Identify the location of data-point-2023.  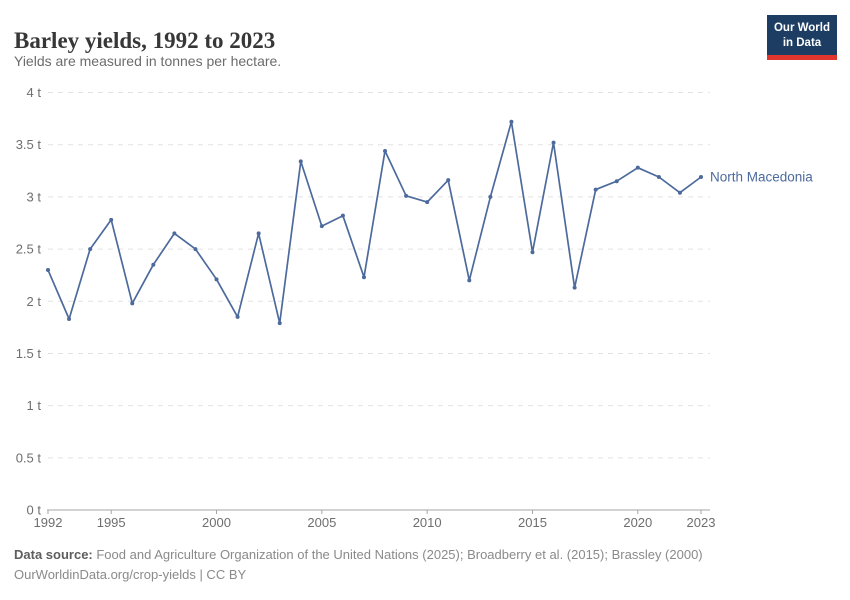
(701, 177).